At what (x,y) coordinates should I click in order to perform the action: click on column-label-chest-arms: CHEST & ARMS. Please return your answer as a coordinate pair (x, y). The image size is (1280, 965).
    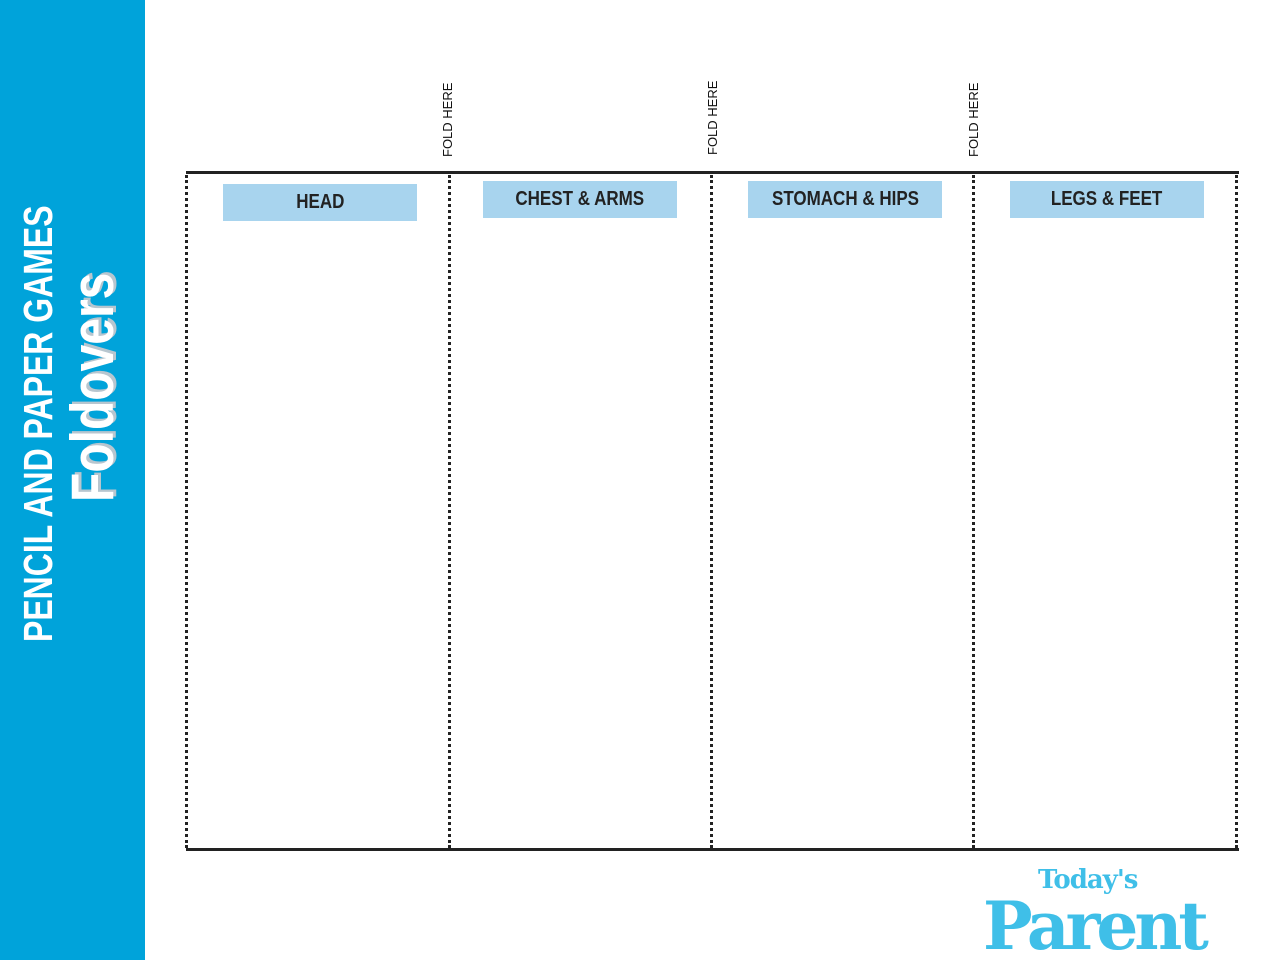
    Looking at the image, I should click on (580, 199).